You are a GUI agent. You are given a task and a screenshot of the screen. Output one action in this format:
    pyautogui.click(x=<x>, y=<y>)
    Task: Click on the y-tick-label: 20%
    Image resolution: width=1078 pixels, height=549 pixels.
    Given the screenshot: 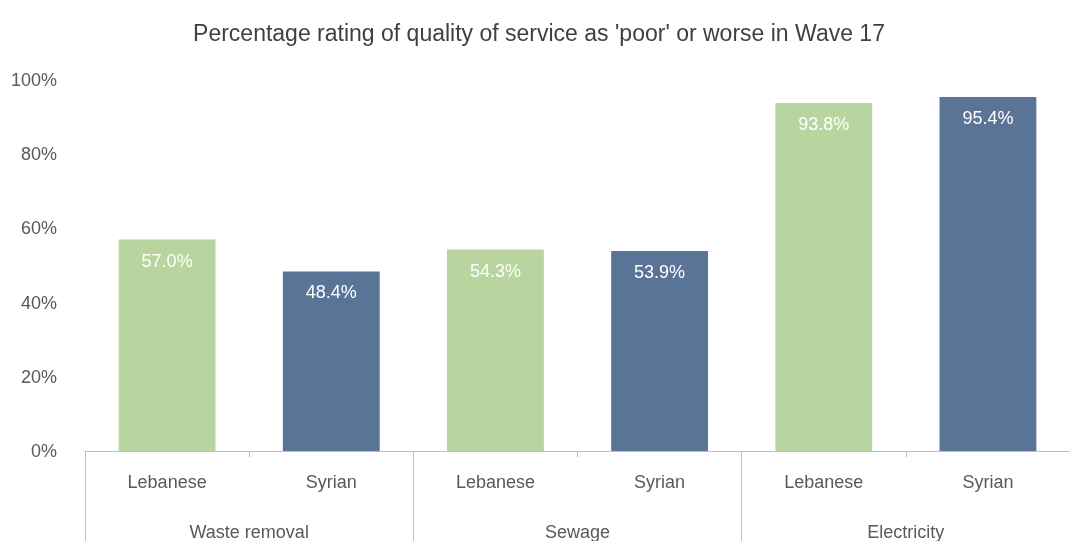 What is the action you would take?
    pyautogui.click(x=39, y=376)
    